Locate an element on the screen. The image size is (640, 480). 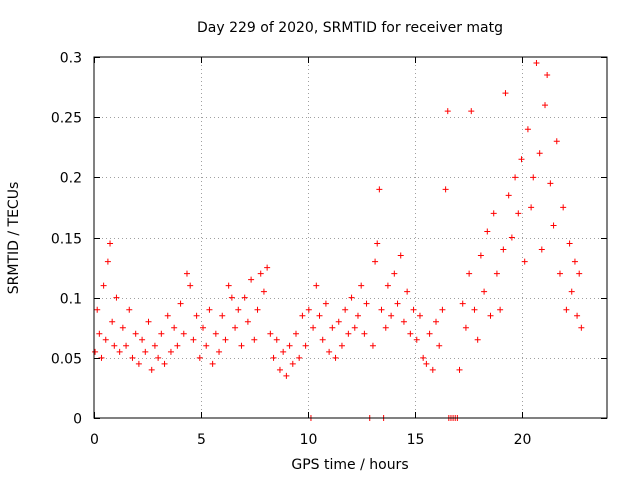
y-tick-label: 0.2 is located at coordinates (71, 179).